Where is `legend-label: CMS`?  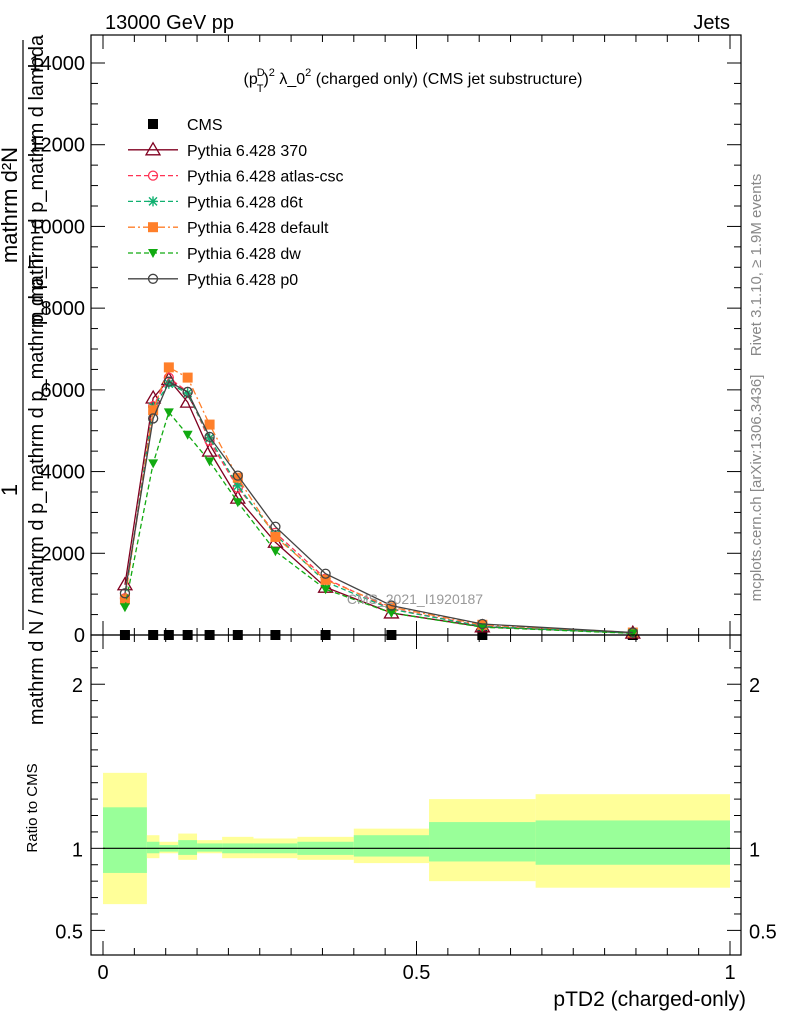 legend-label: CMS is located at coordinates (205, 125).